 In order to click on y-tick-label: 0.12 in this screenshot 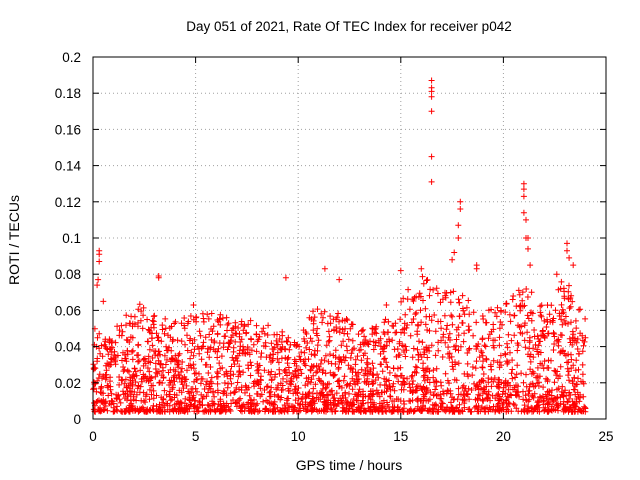, I will do `click(68, 202)`.